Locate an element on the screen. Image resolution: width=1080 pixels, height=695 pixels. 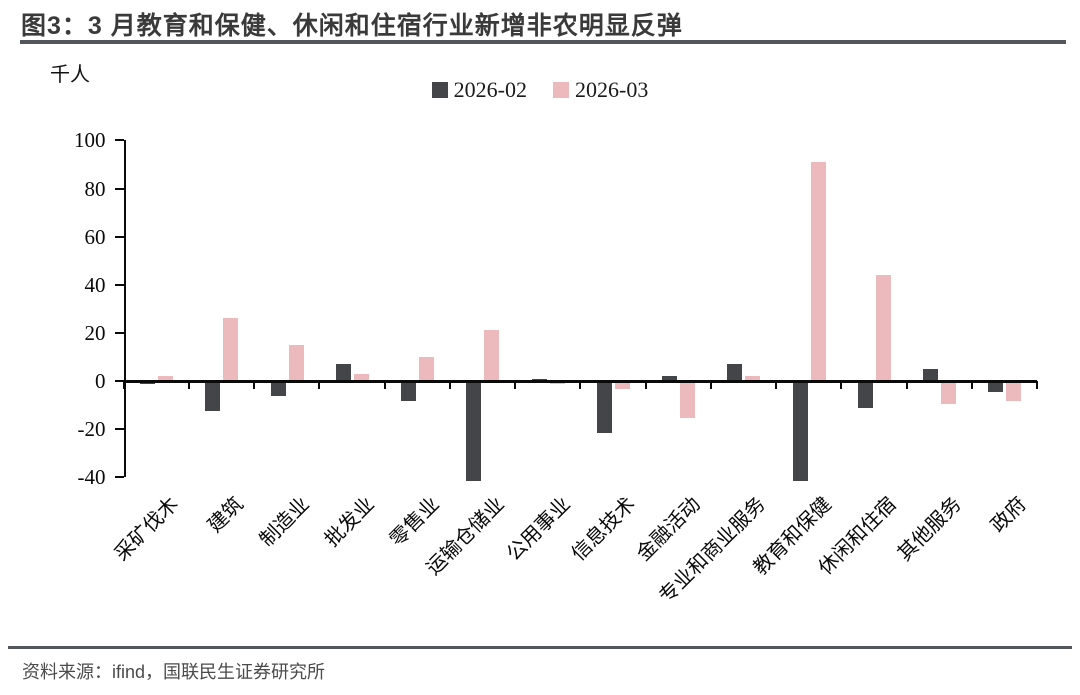
bar-2026-02-制造业 is located at coordinates (278, 389).